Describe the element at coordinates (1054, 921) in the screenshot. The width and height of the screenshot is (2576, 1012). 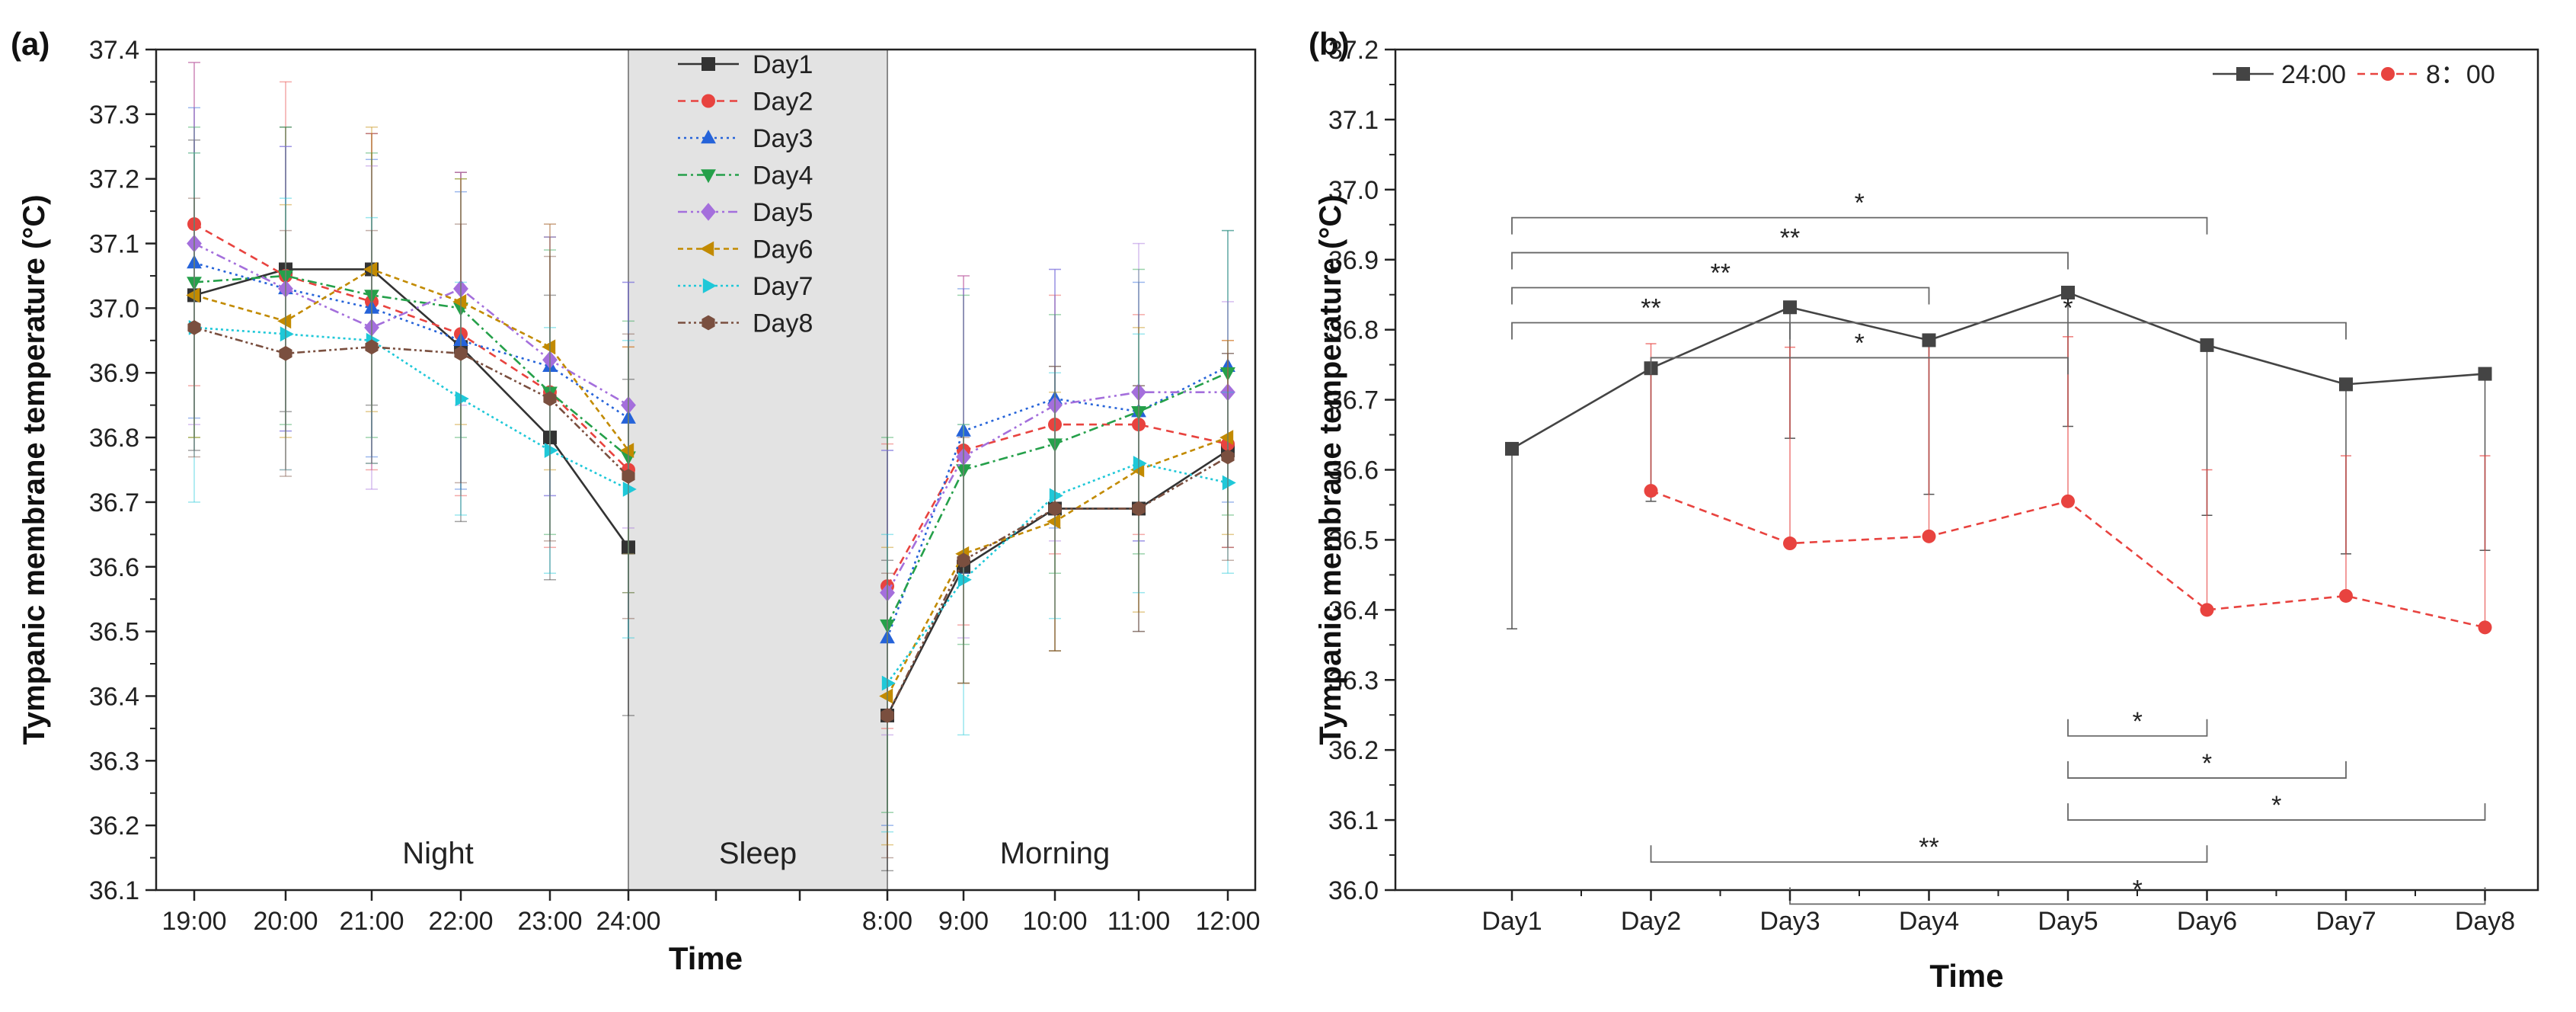
I see `x-tick-label: 10:00` at that location.